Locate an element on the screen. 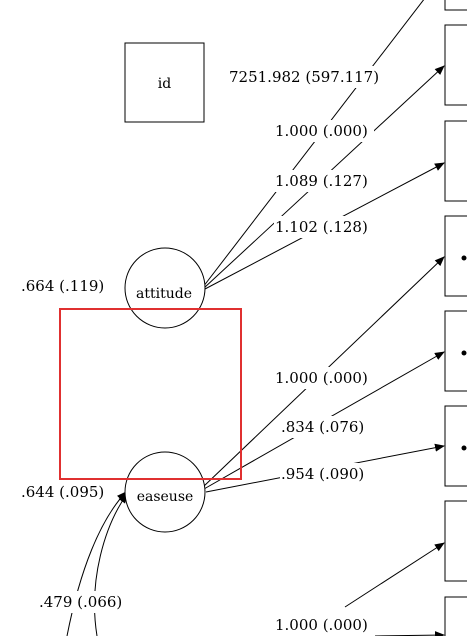  attitude-loading-2-label: 1.089 (.127) is located at coordinates (321, 181).